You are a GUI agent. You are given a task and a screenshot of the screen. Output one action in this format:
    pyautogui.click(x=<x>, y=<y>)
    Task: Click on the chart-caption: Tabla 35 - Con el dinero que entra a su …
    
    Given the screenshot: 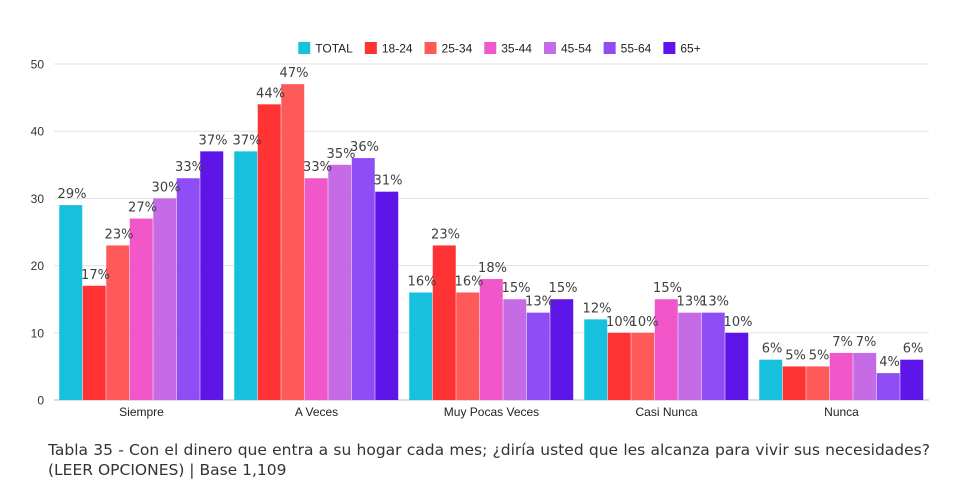 What is the action you would take?
    pyautogui.click(x=489, y=460)
    